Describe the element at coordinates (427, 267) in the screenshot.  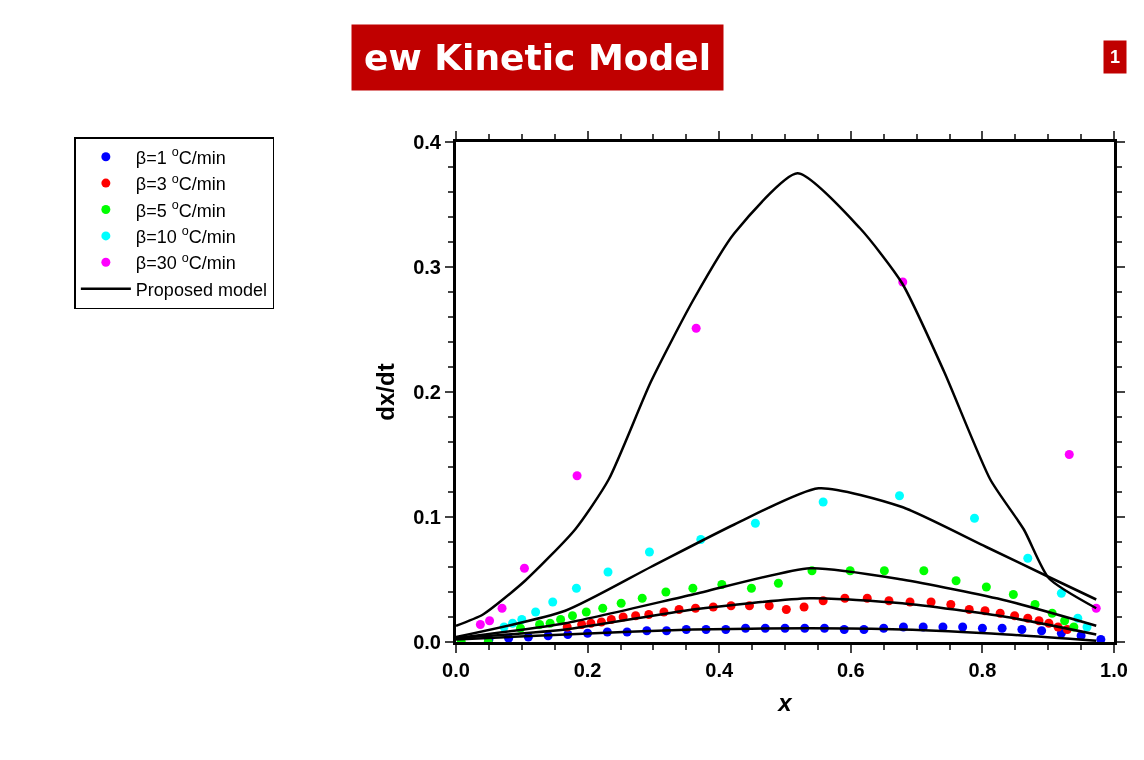
I see `y-tick-label: 0.3` at that location.